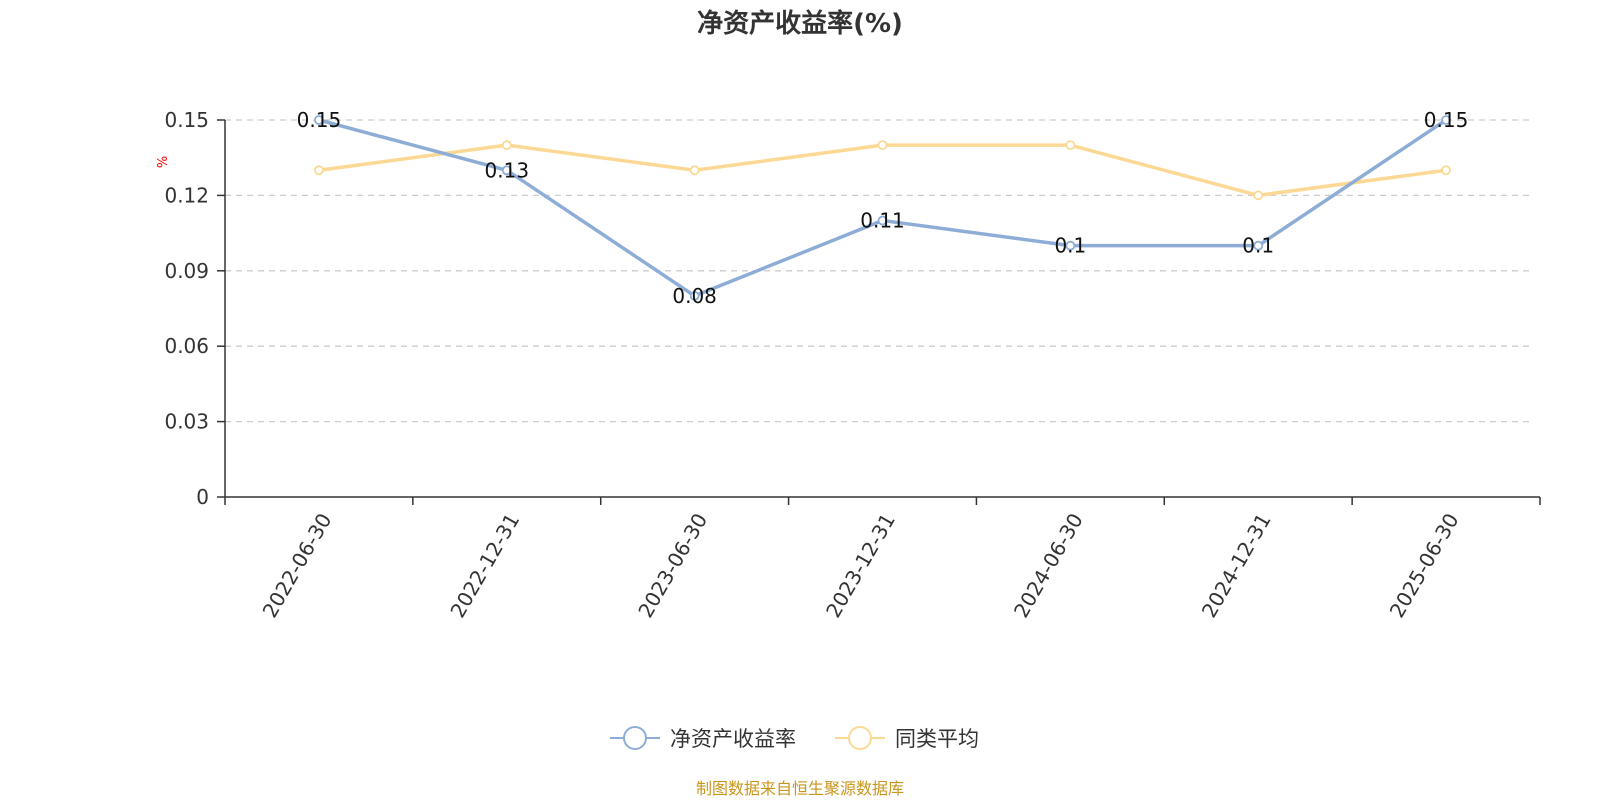  Describe the element at coordinates (297, 565) in the screenshot. I see `x-tick-label: 2022-06-30` at that location.